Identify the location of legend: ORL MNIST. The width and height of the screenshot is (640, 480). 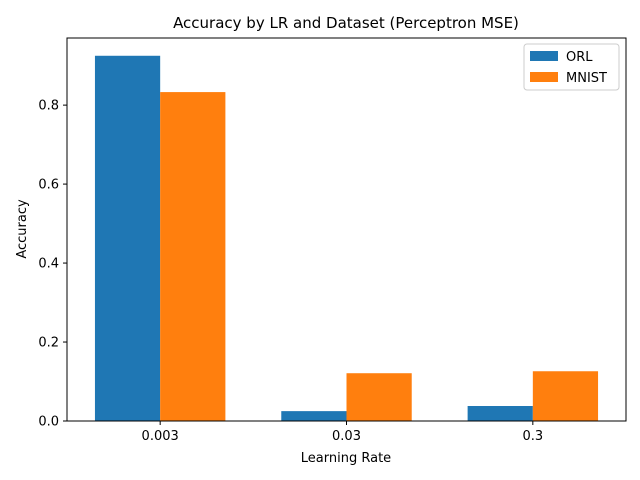
(571, 67).